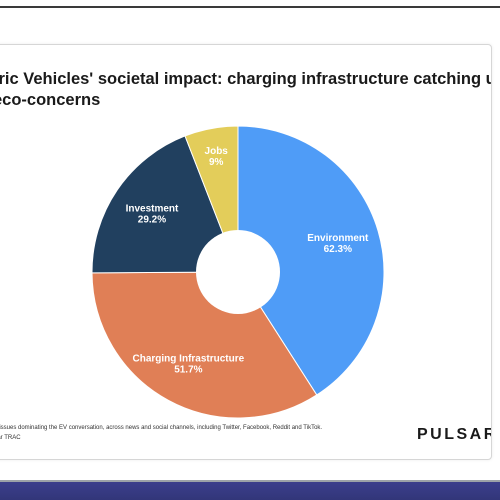 The width and height of the screenshot is (500, 500). Describe the element at coordinates (204, 345) in the screenshot. I see `slice-charging-infrastructure` at that location.